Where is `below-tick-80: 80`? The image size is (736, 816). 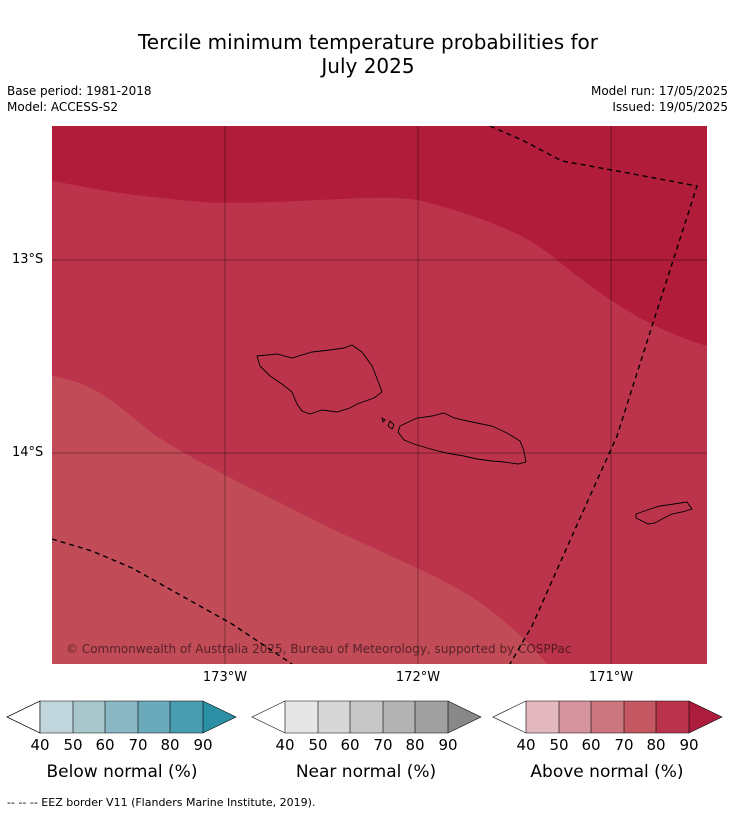 below-tick-80: 80 is located at coordinates (170, 745).